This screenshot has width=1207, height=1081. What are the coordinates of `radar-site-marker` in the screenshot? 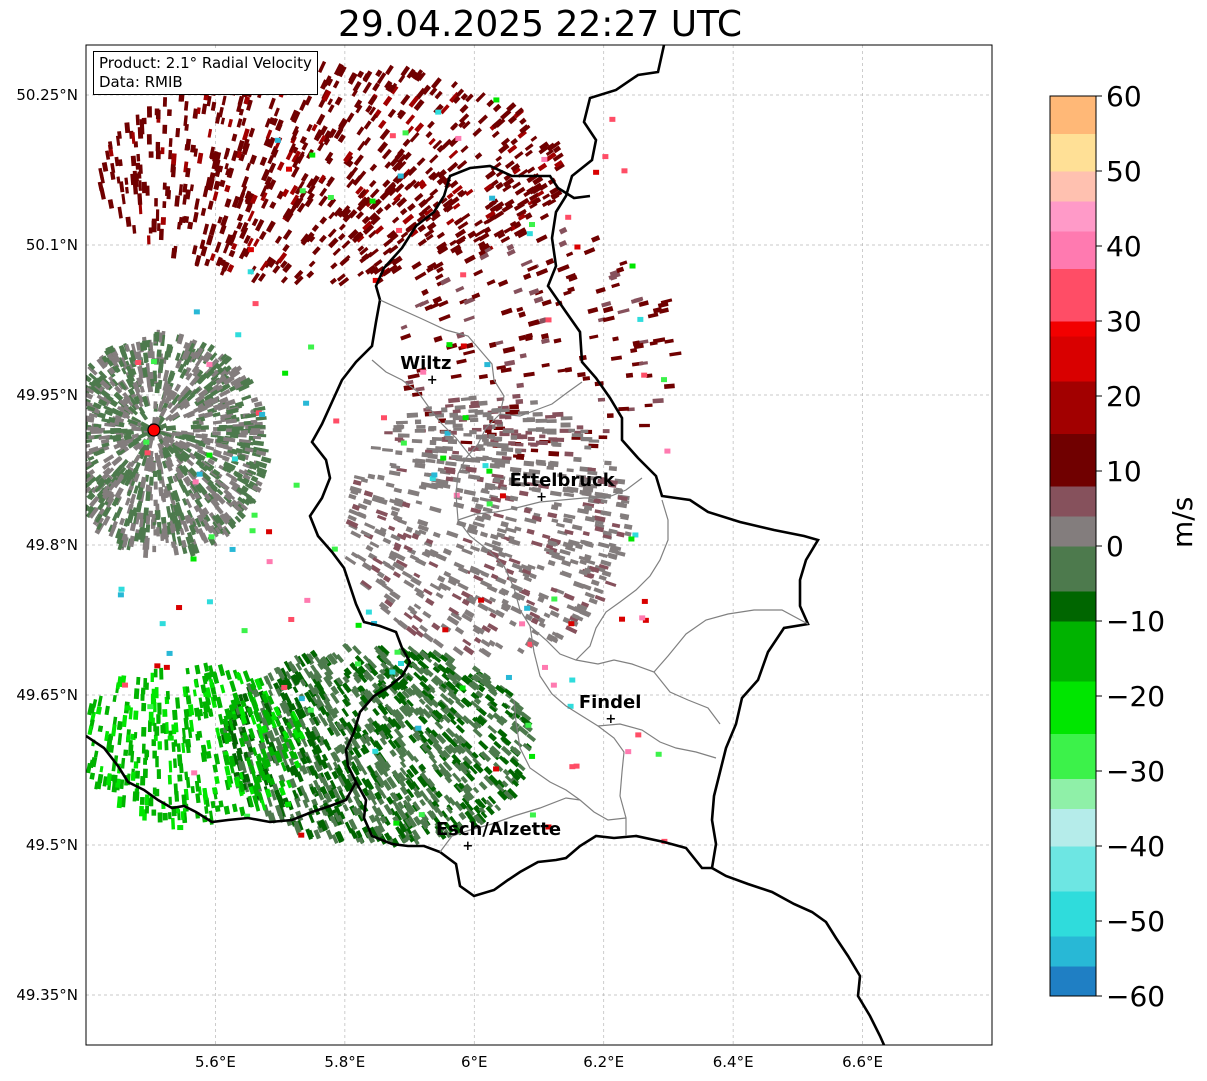 It's located at (154, 430).